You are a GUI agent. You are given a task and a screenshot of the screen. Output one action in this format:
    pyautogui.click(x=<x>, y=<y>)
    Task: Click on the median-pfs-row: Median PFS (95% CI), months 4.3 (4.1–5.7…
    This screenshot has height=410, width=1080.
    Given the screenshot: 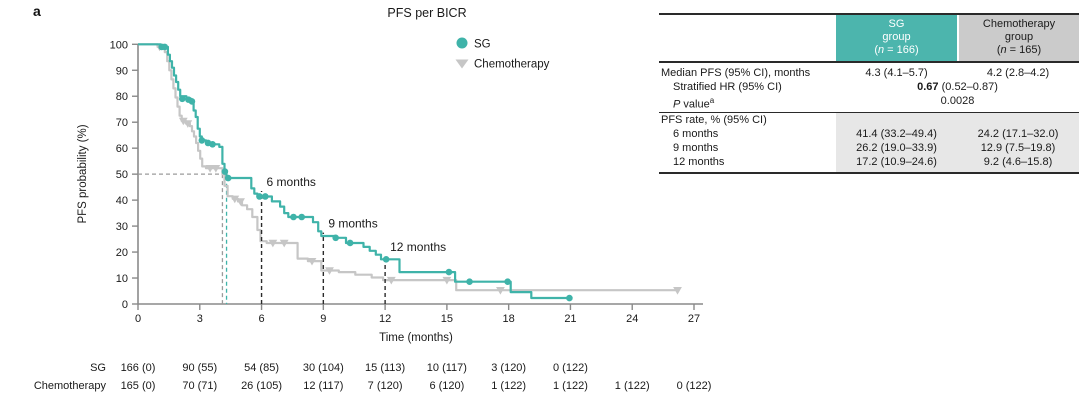 What is the action you would take?
    pyautogui.click(x=869, y=71)
    